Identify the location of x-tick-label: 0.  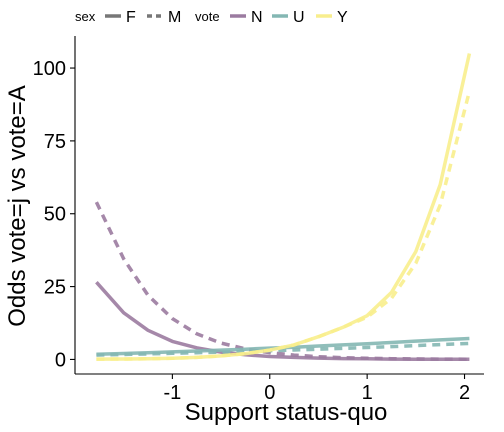
(269, 393).